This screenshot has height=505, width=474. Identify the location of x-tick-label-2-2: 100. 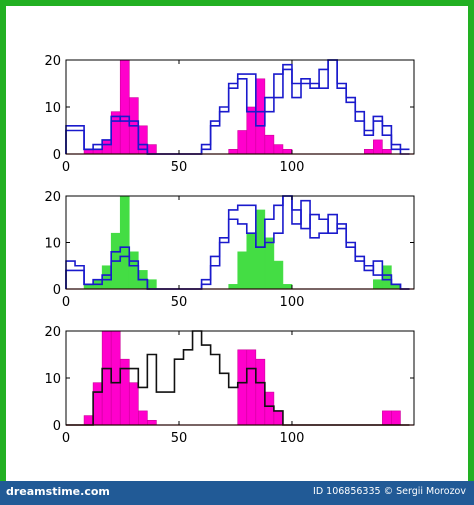
(292, 302).